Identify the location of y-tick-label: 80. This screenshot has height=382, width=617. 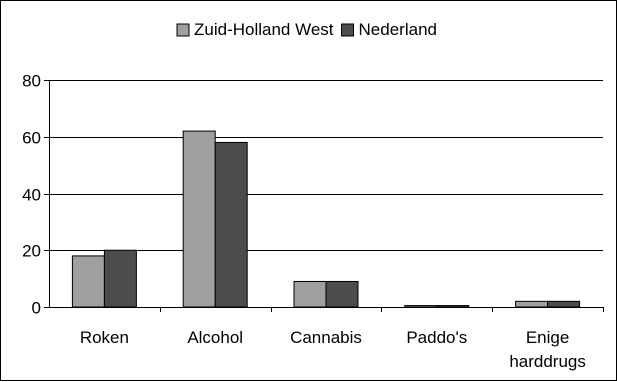
(31, 81).